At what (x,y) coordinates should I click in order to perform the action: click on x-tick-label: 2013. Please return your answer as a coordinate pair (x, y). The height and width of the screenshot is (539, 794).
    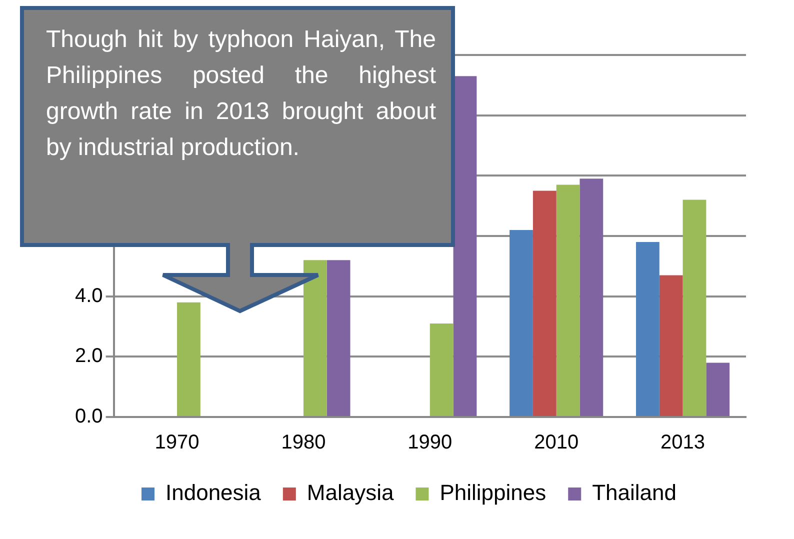
    Looking at the image, I should click on (683, 443).